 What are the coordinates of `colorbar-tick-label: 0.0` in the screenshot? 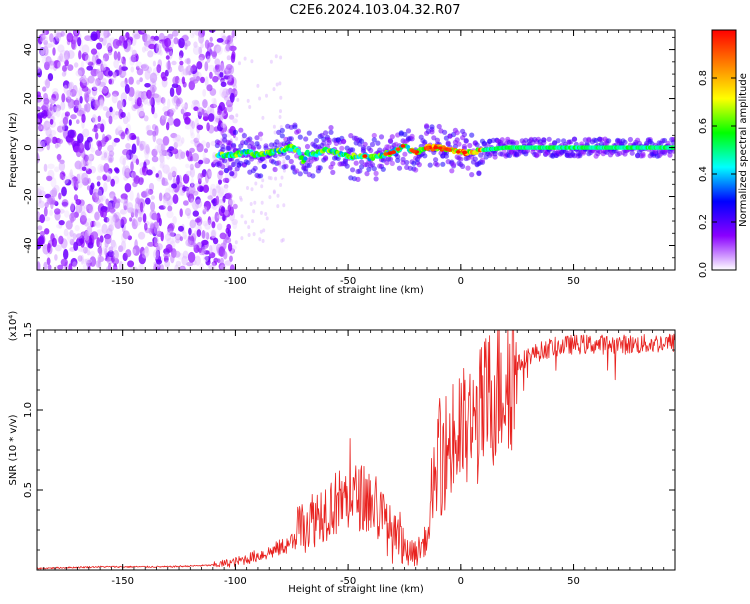 It's located at (703, 270).